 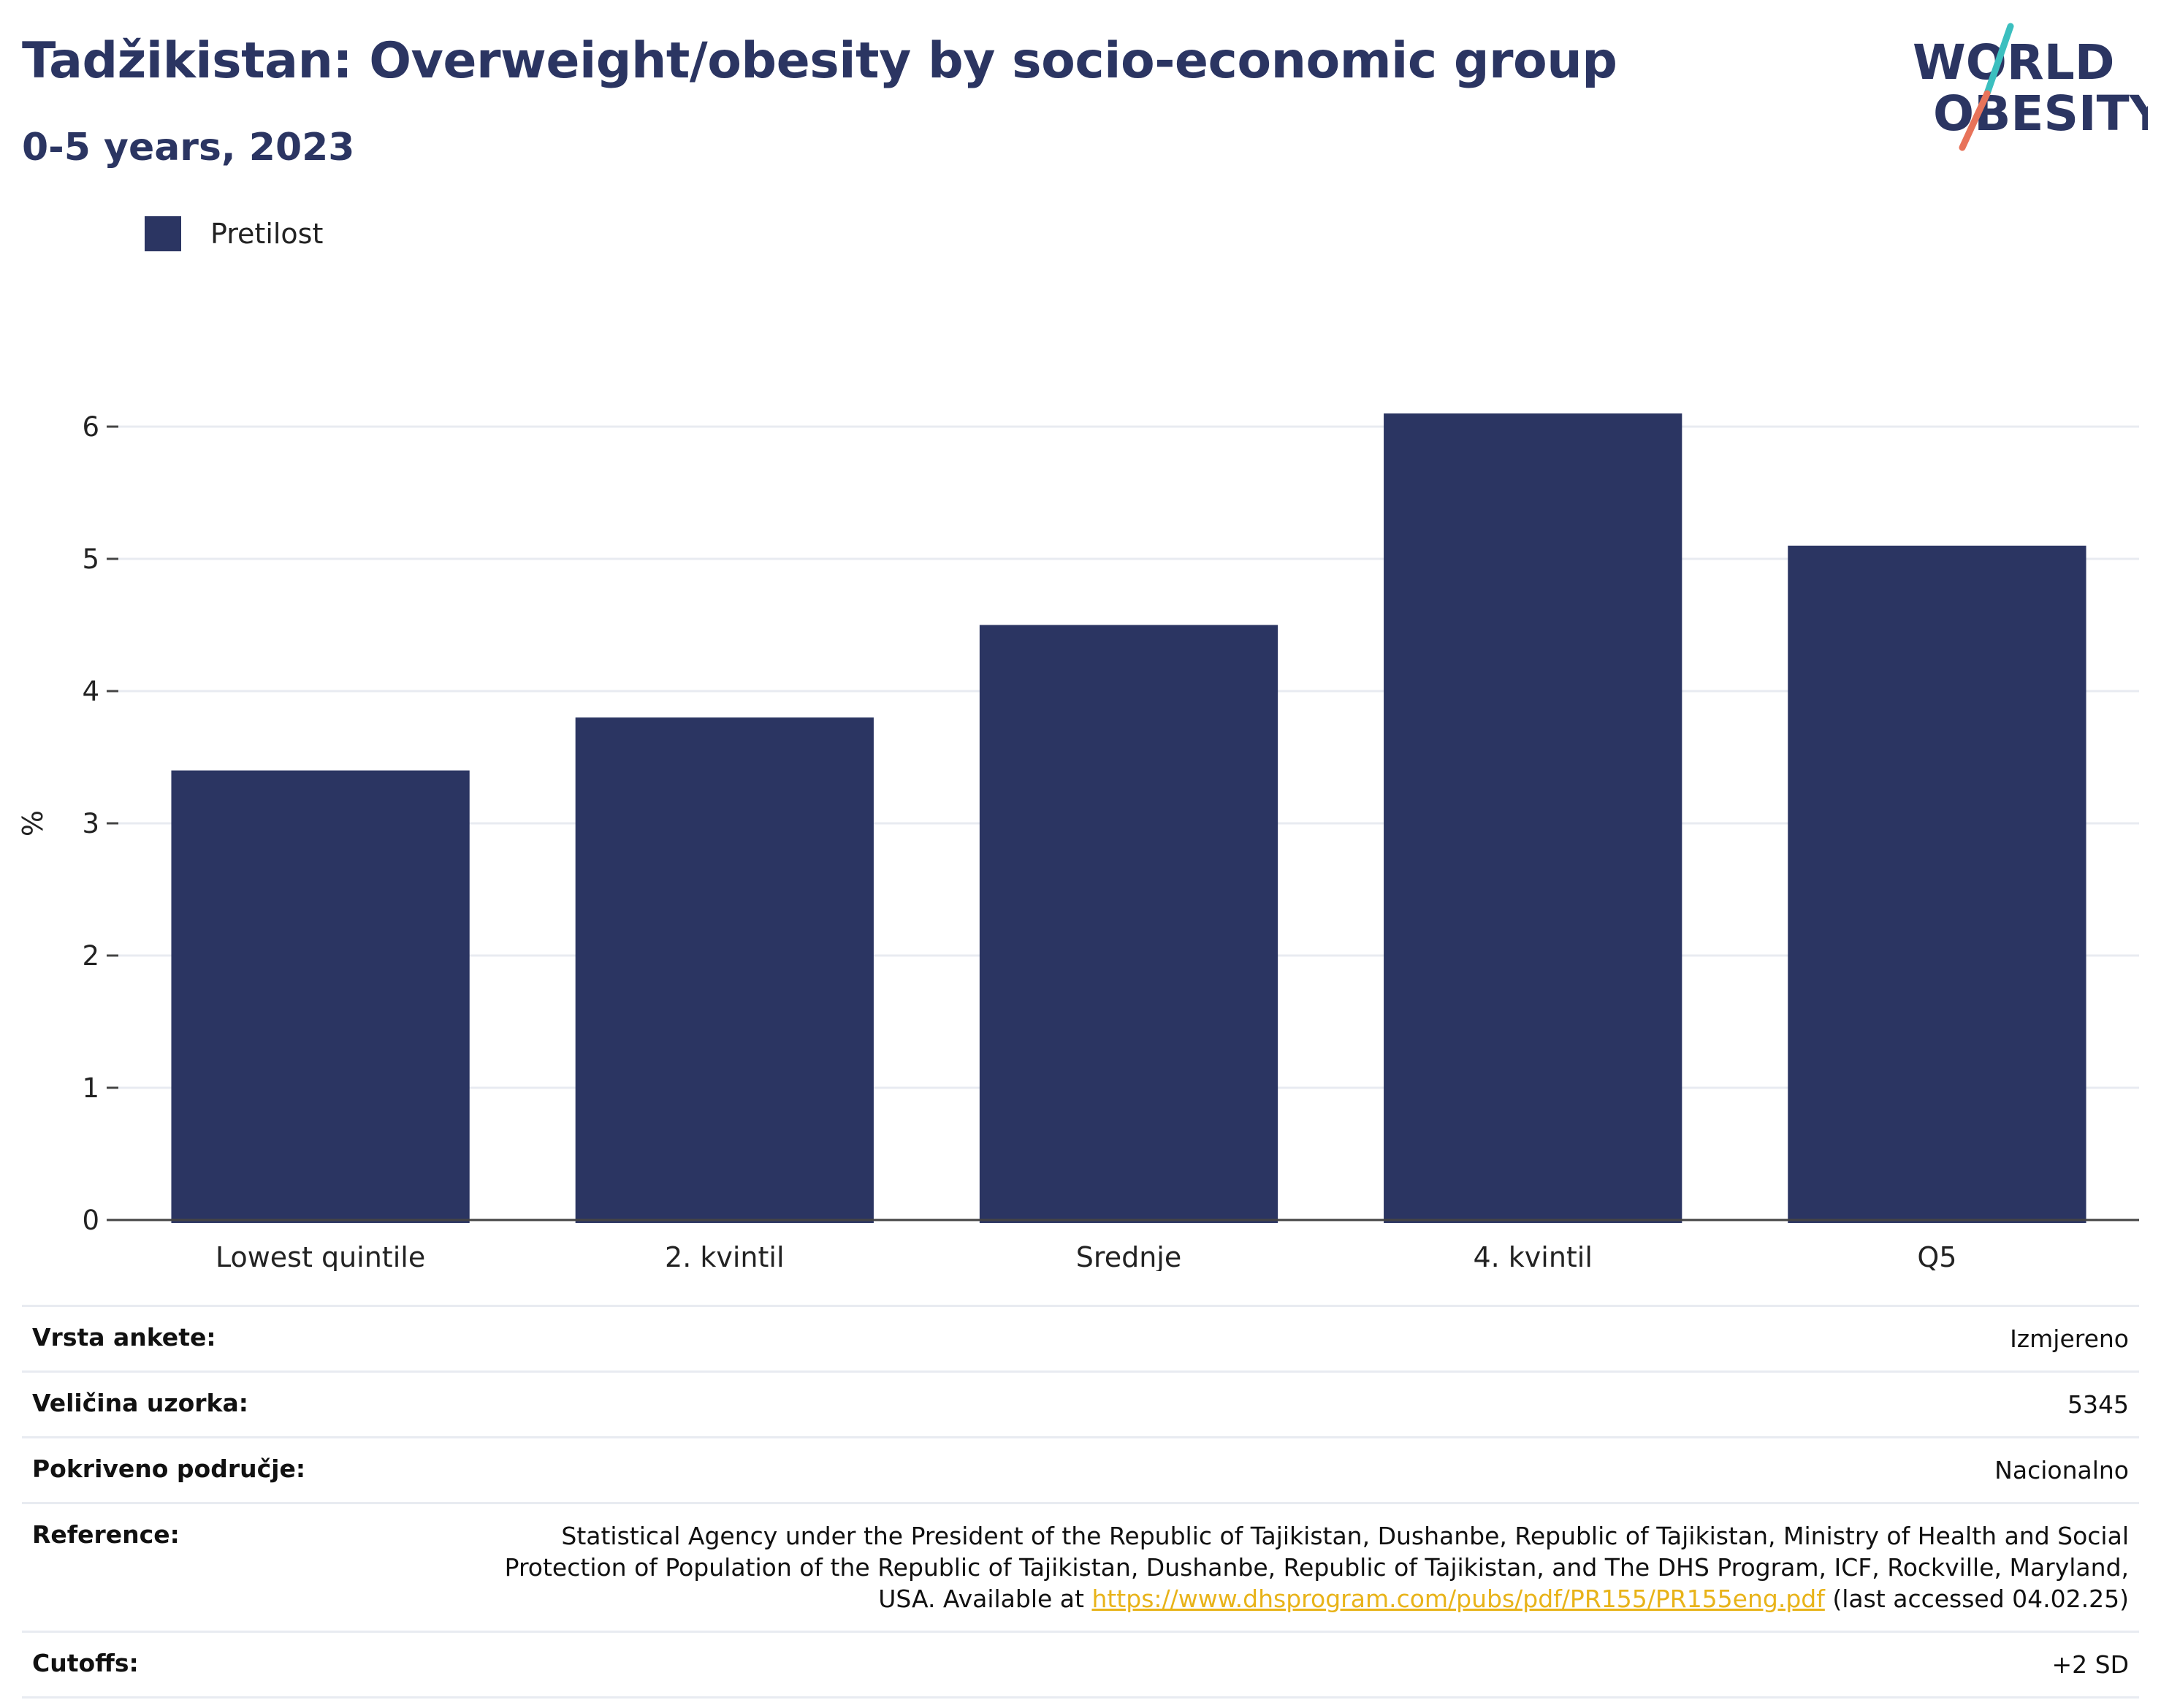 I want to click on survey-type-value: Izmjereno, so click(x=1310, y=1338).